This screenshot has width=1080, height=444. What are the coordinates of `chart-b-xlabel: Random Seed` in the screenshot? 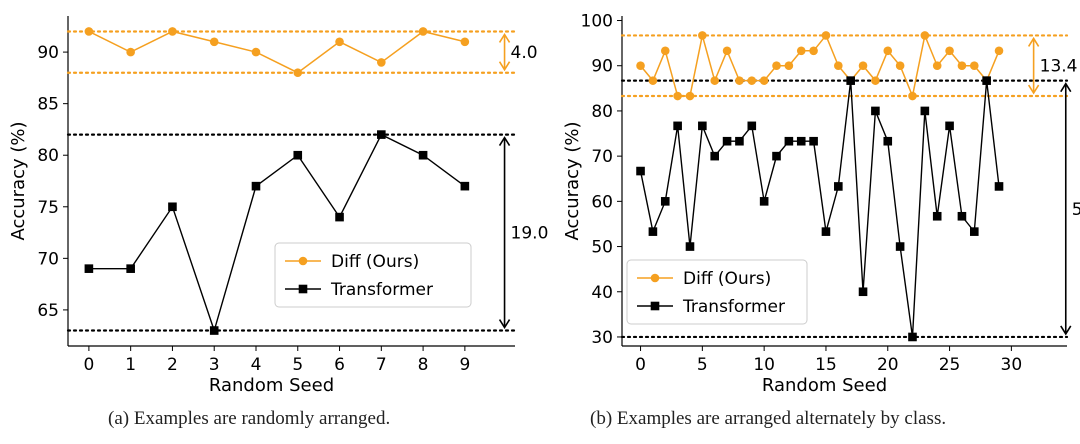 It's located at (824, 385).